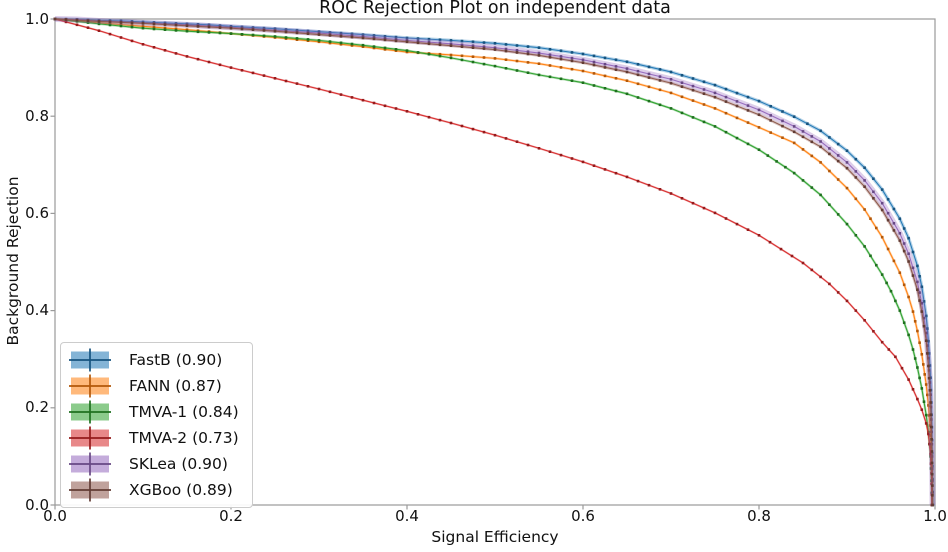 The image size is (948, 552). What do you see at coordinates (90, 464) in the screenshot?
I see `legend-errorbar-swatch-sklea` at bounding box center [90, 464].